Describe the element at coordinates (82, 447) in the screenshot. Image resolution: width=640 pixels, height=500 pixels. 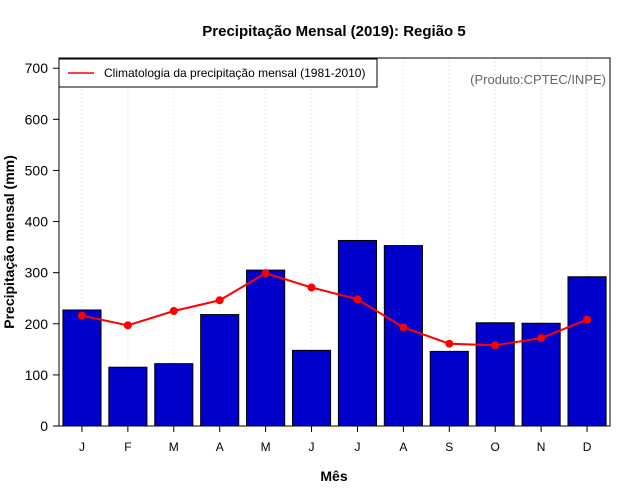
I see `x-tick-label-0: J` at that location.